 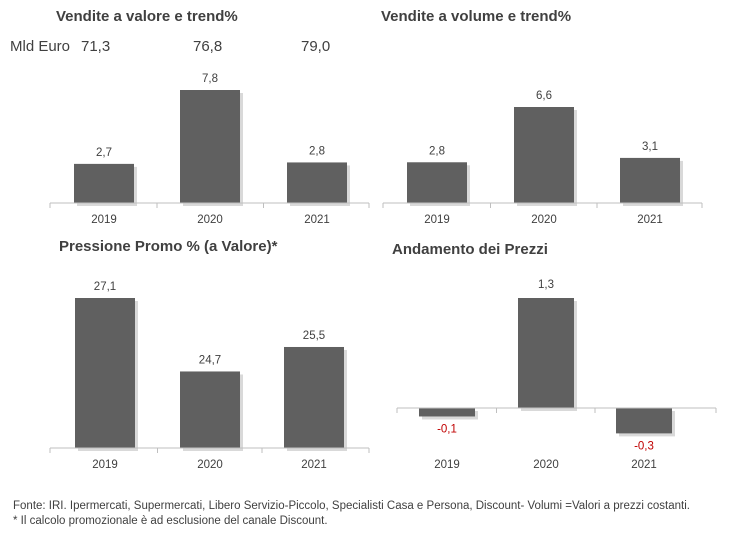 What do you see at coordinates (210, 79) in the screenshot?
I see `data-label-2020: 7,8` at bounding box center [210, 79].